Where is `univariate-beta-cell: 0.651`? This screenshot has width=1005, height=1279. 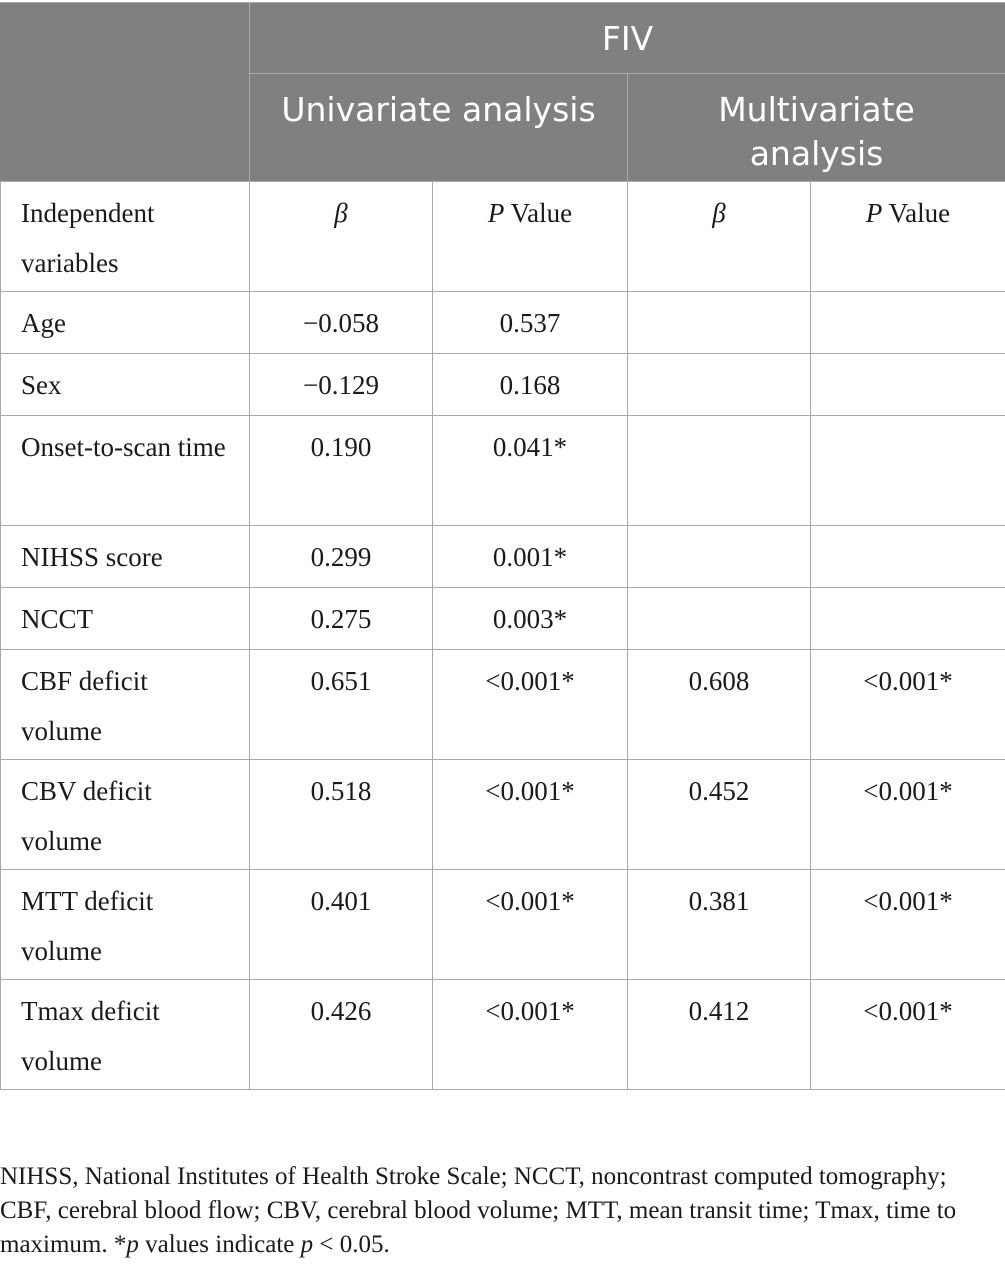 univariate-beta-cell: 0.651 is located at coordinates (341, 704).